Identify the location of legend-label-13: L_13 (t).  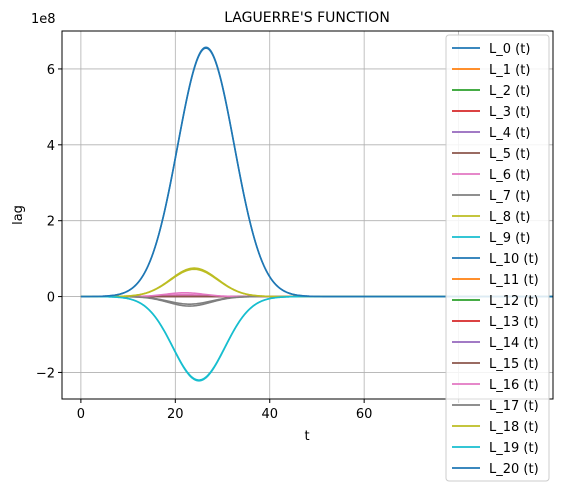
(514, 322).